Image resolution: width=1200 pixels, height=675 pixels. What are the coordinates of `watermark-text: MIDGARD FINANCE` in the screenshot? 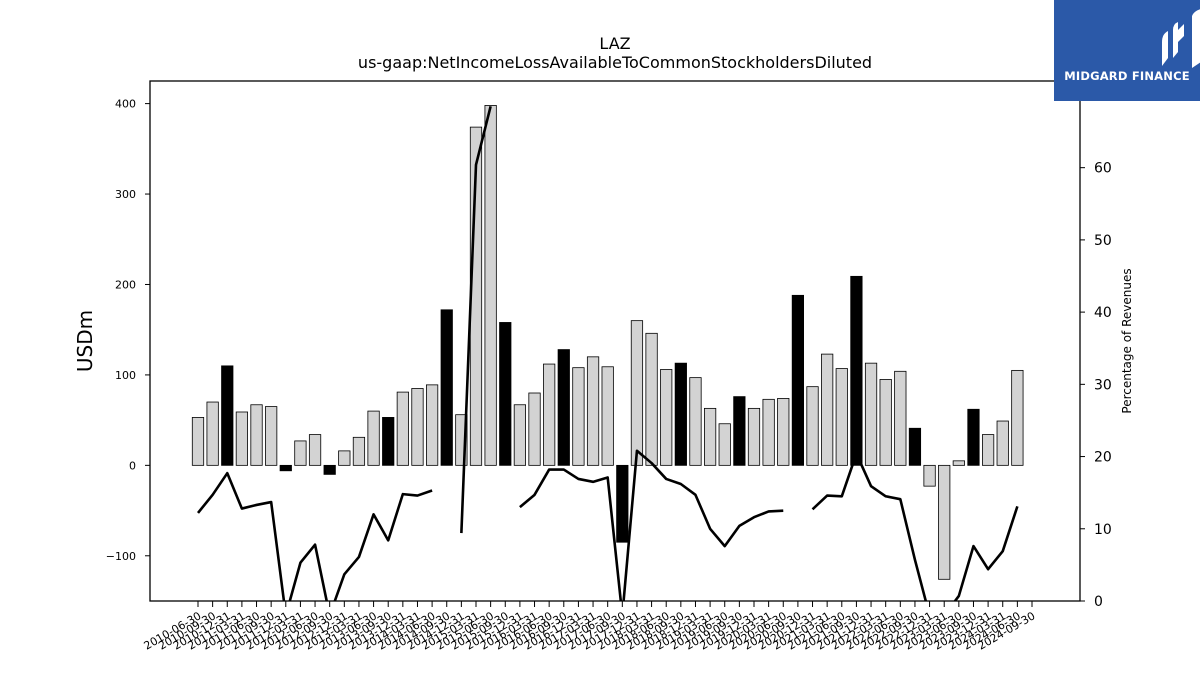 It's located at (1127, 76).